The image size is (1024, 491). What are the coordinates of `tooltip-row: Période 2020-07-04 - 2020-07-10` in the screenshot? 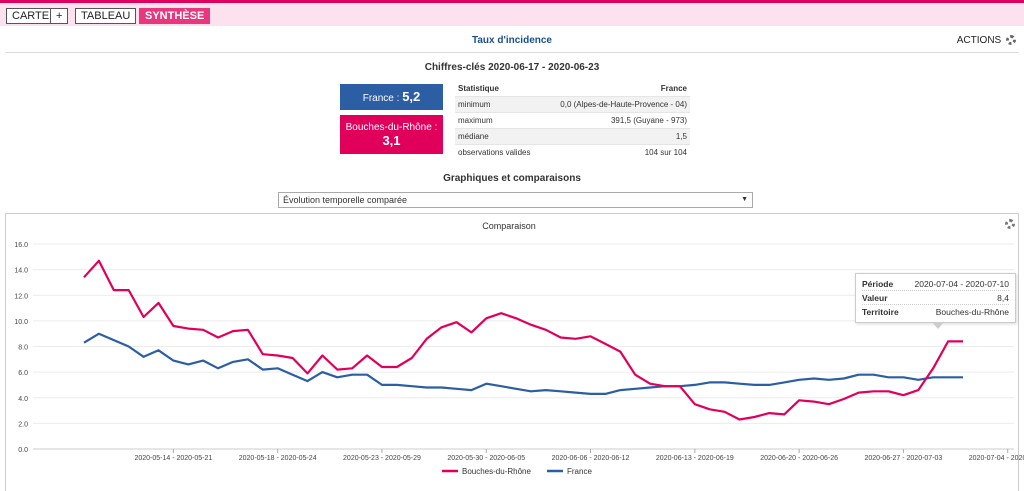 It's located at (935, 284).